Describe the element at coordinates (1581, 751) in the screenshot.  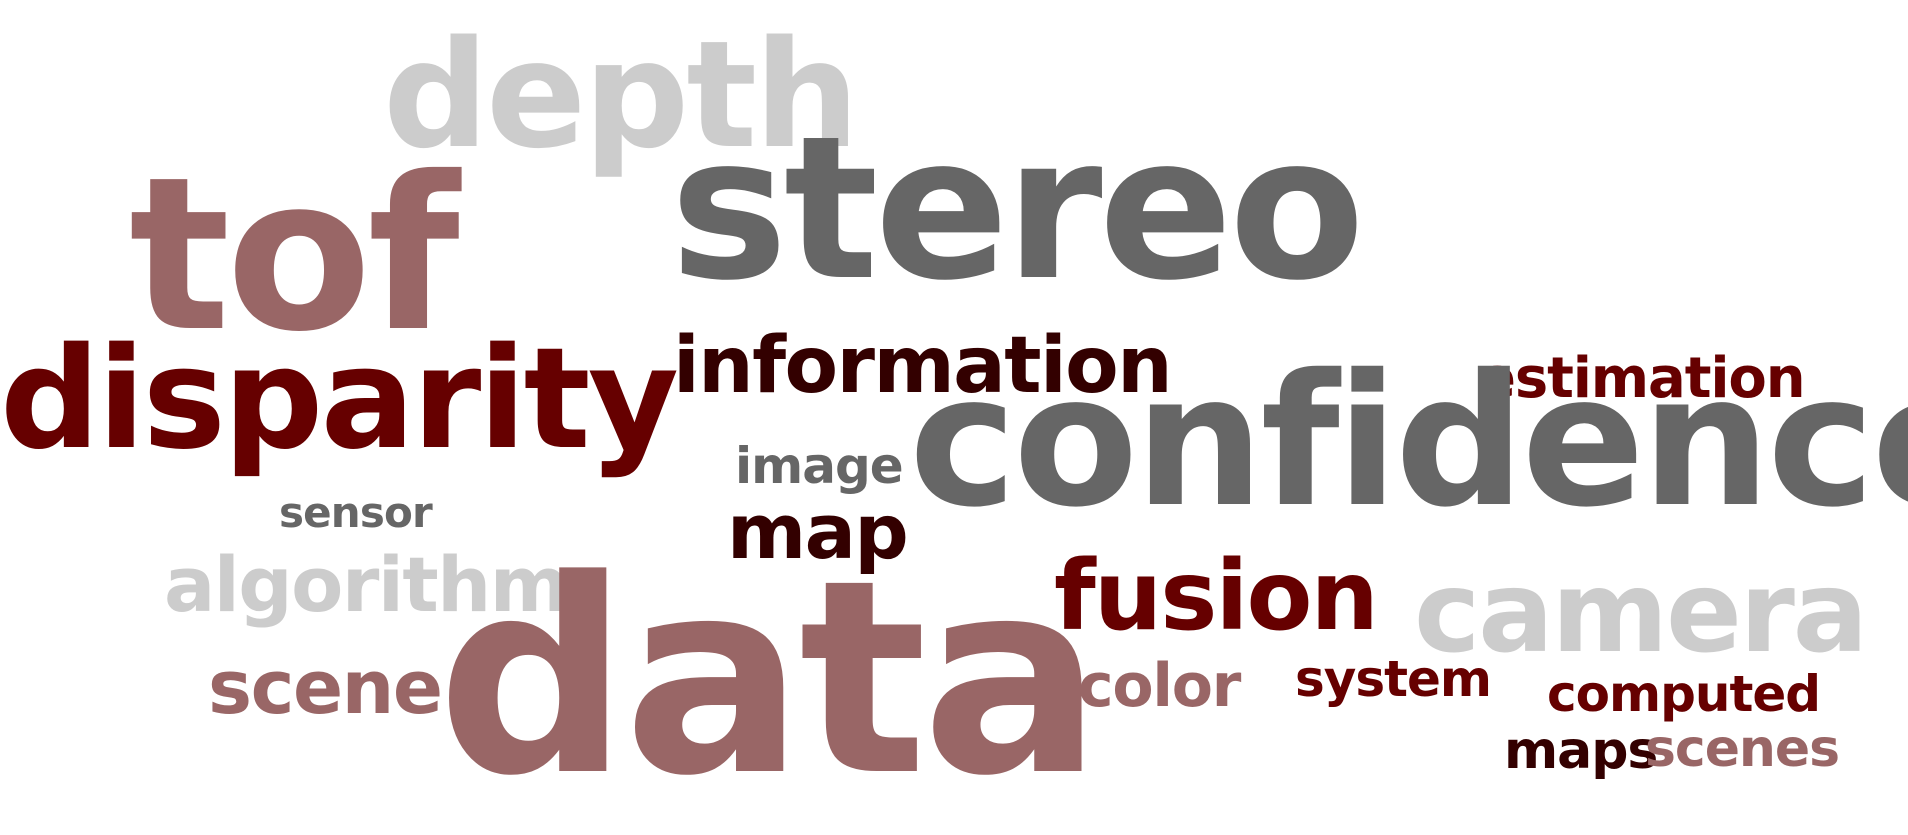
I see `word-maps: maps` at that location.